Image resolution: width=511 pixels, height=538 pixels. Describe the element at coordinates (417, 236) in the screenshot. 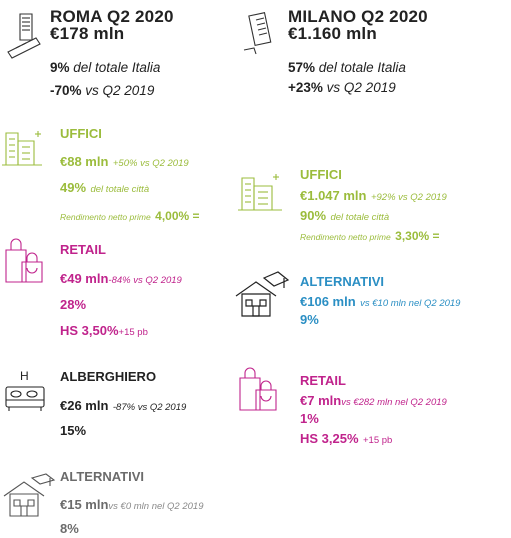

I see `milano-uffici-yield-value: 3,30% =` at that location.